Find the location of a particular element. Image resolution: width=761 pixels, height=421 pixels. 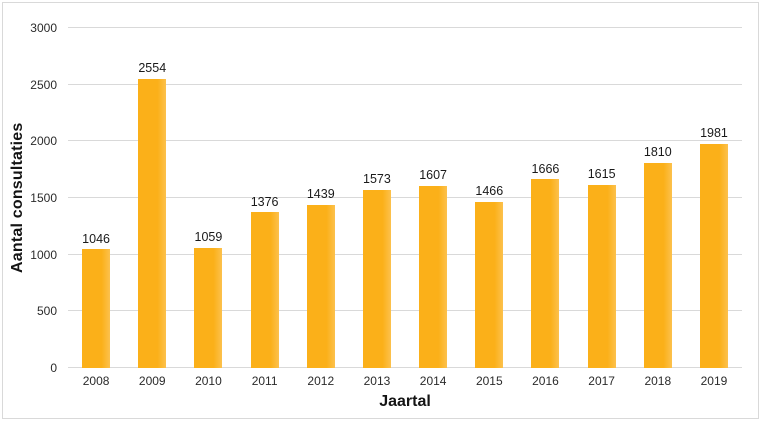

bar-slot: 2554 is located at coordinates (152, 198).